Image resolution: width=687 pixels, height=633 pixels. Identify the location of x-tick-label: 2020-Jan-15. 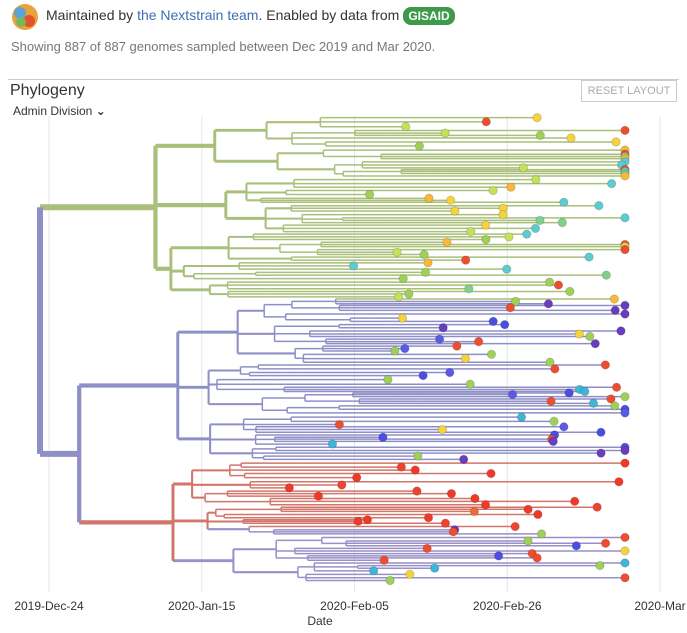
(202, 606).